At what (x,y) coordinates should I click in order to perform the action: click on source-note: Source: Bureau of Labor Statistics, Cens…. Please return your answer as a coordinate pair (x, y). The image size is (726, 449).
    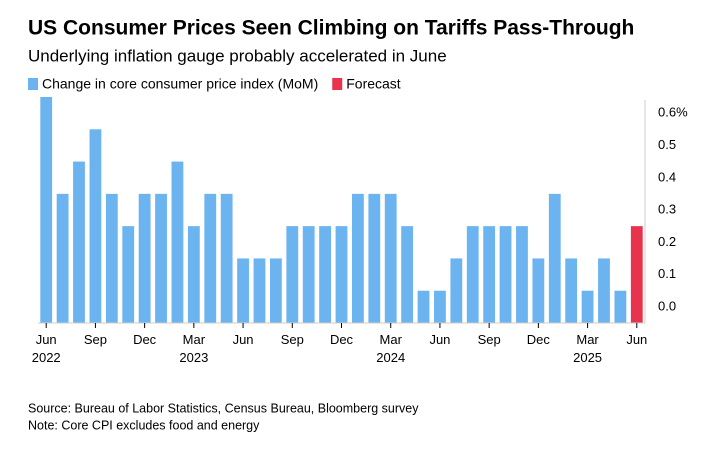
    Looking at the image, I should click on (223, 408).